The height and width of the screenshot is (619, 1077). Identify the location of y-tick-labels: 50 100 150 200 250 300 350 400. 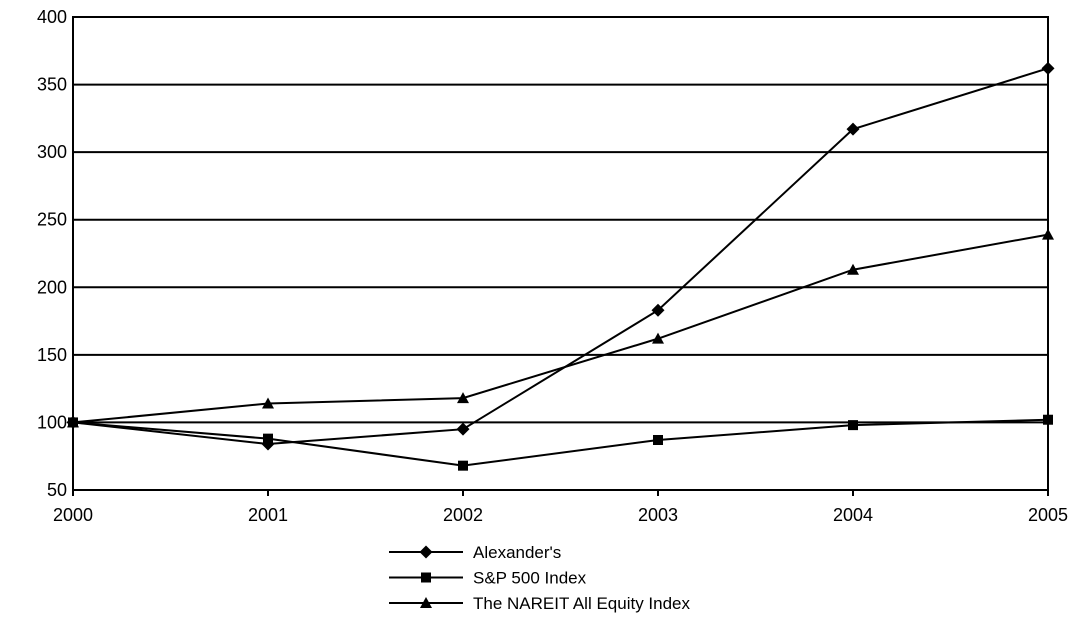
(52, 253).